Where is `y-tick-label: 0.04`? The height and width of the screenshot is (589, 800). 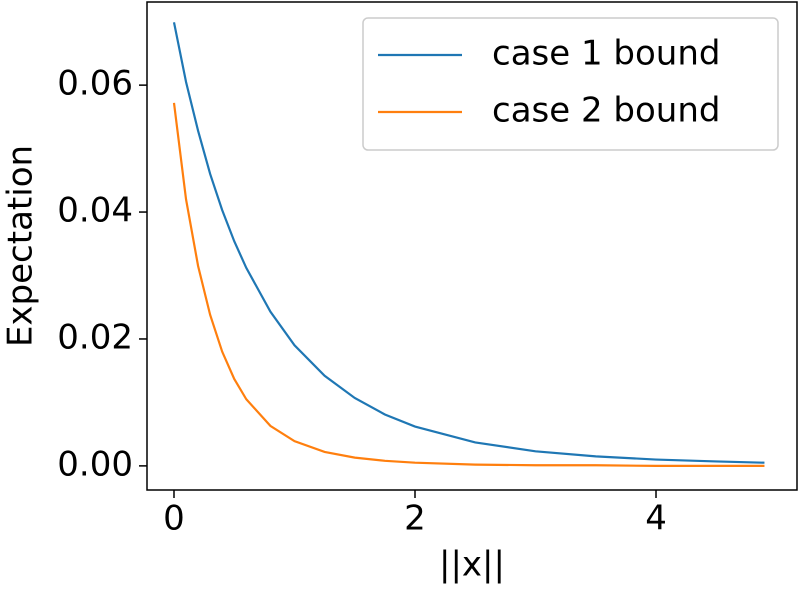 y-tick-label: 0.04 is located at coordinates (95, 211).